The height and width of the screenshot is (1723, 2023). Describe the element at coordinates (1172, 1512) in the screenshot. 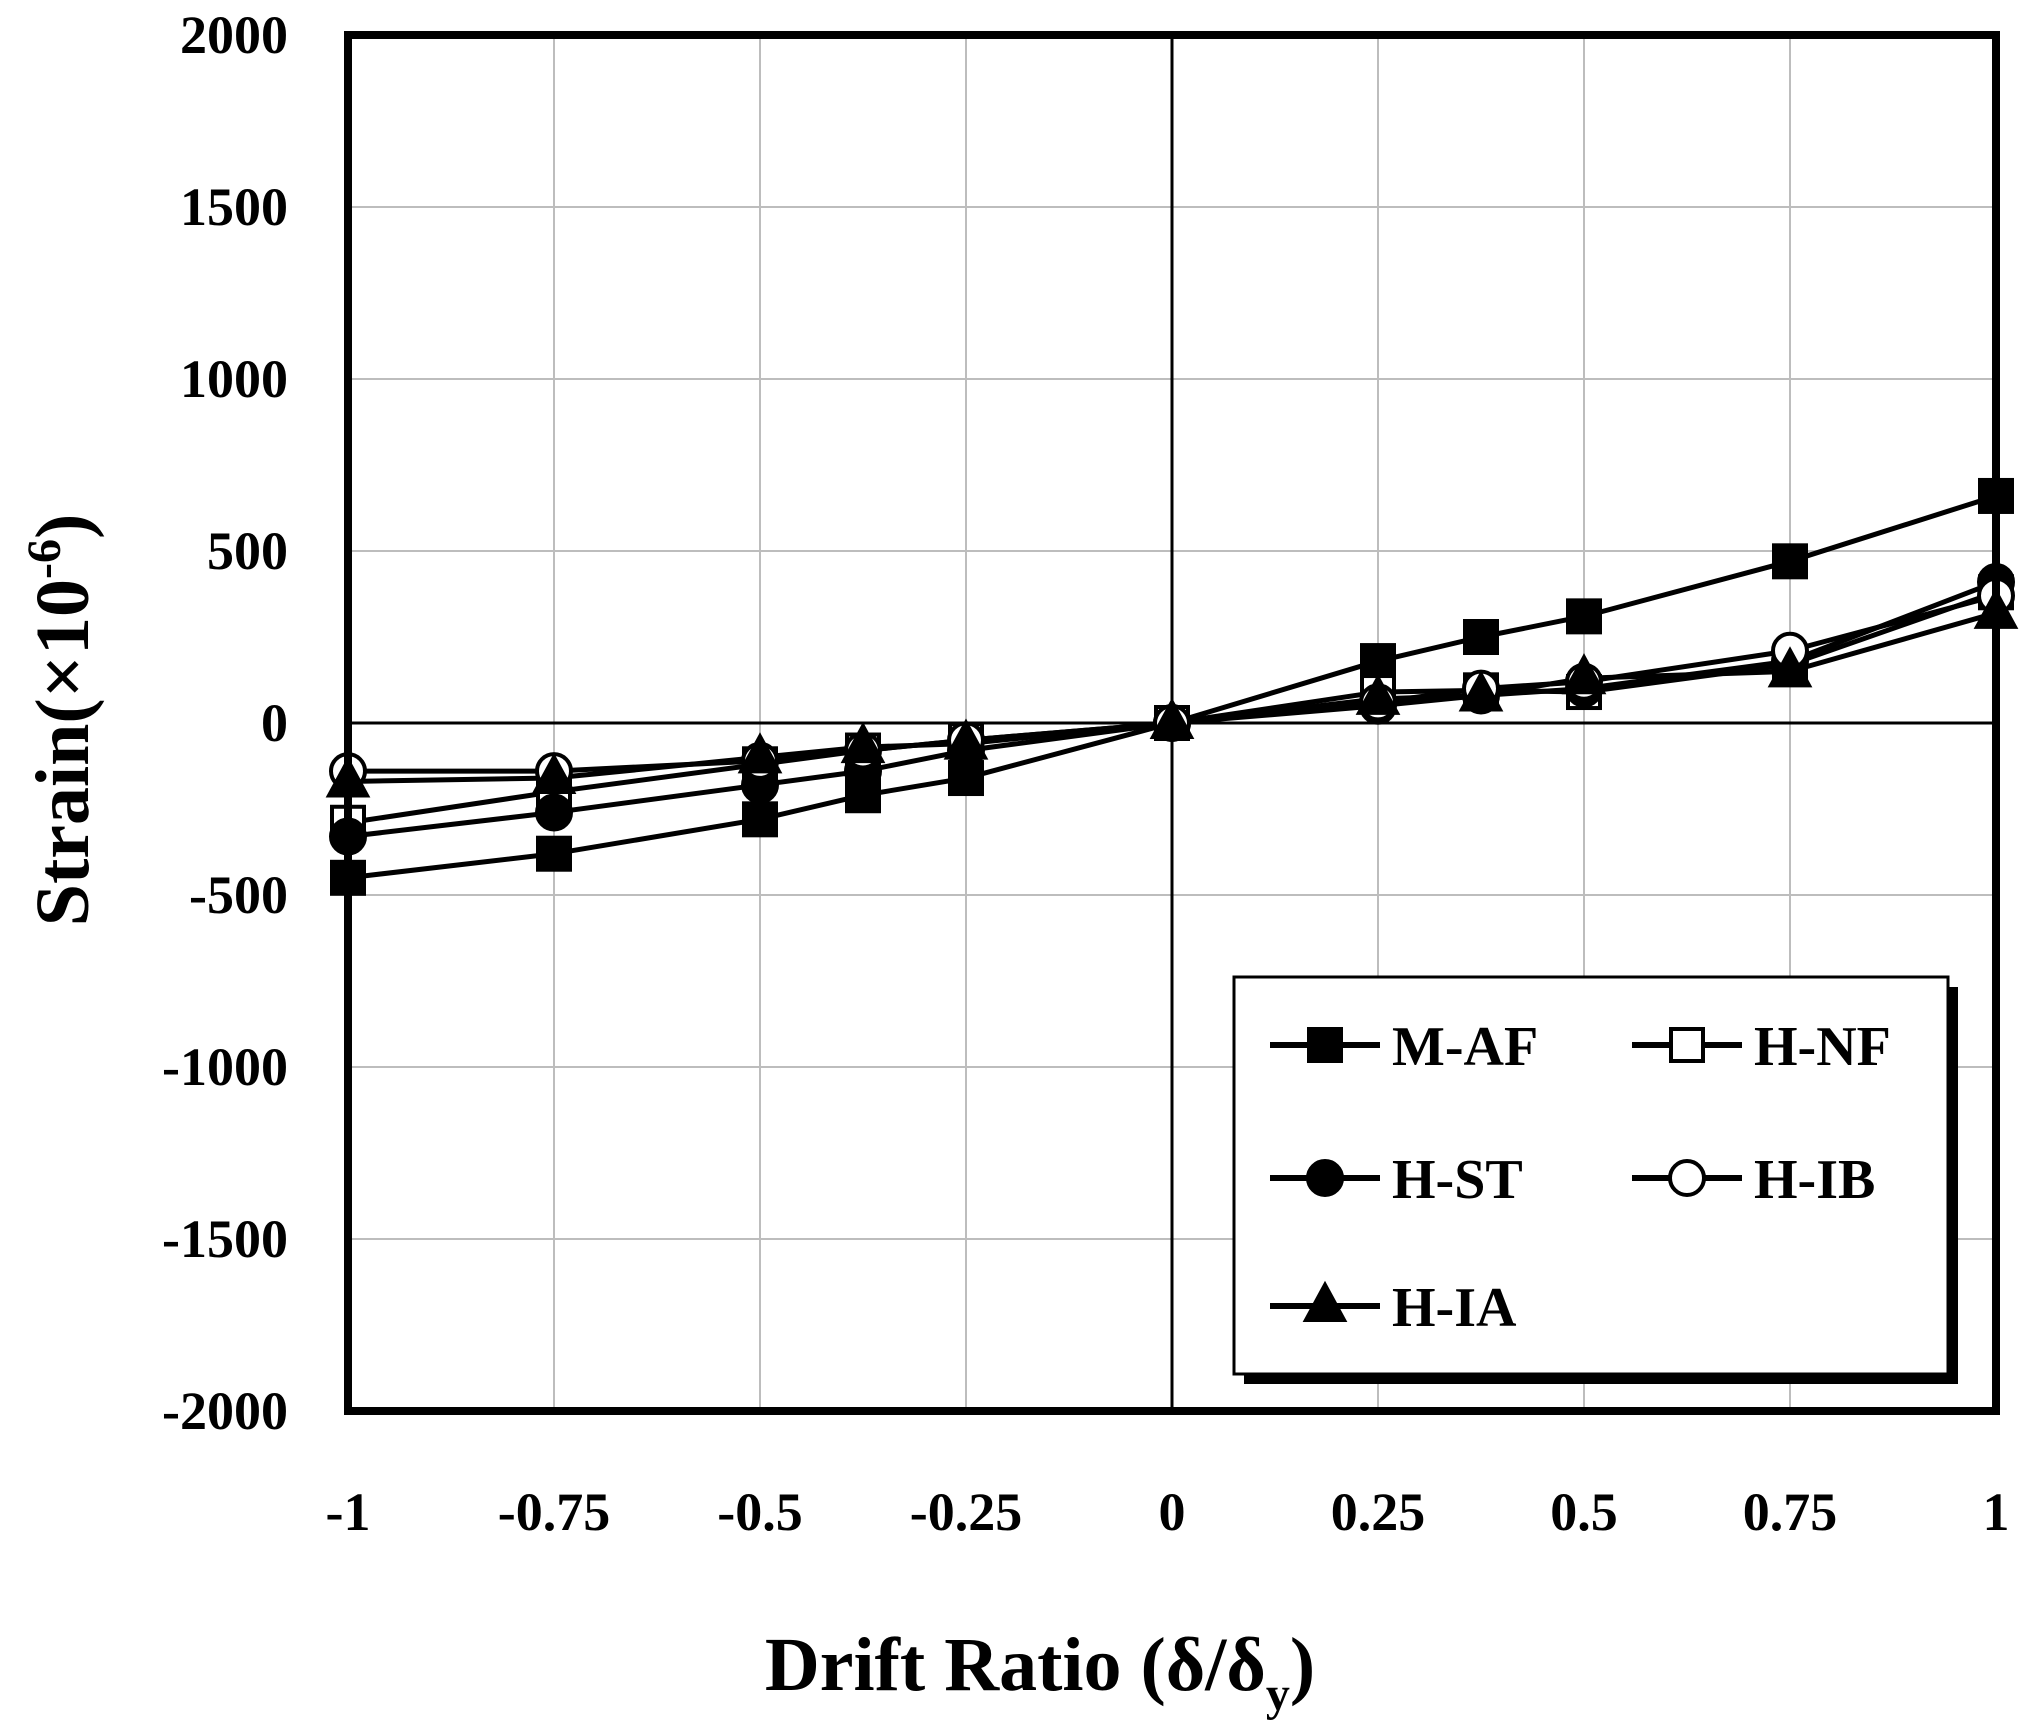

I see `x-tick-label: 0` at that location.